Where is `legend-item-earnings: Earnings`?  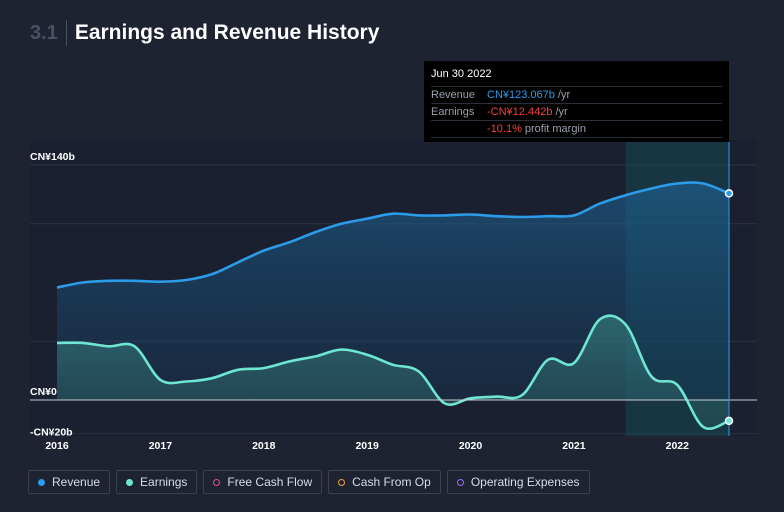 legend-item-earnings: Earnings is located at coordinates (157, 482).